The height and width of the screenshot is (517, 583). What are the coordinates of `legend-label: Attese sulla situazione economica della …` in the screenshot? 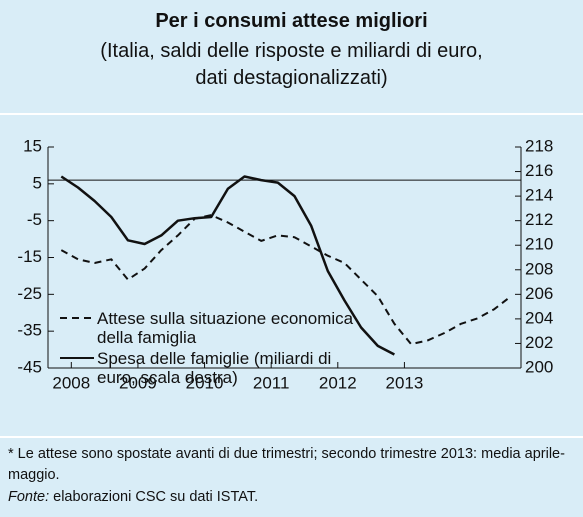 It's located at (225, 328).